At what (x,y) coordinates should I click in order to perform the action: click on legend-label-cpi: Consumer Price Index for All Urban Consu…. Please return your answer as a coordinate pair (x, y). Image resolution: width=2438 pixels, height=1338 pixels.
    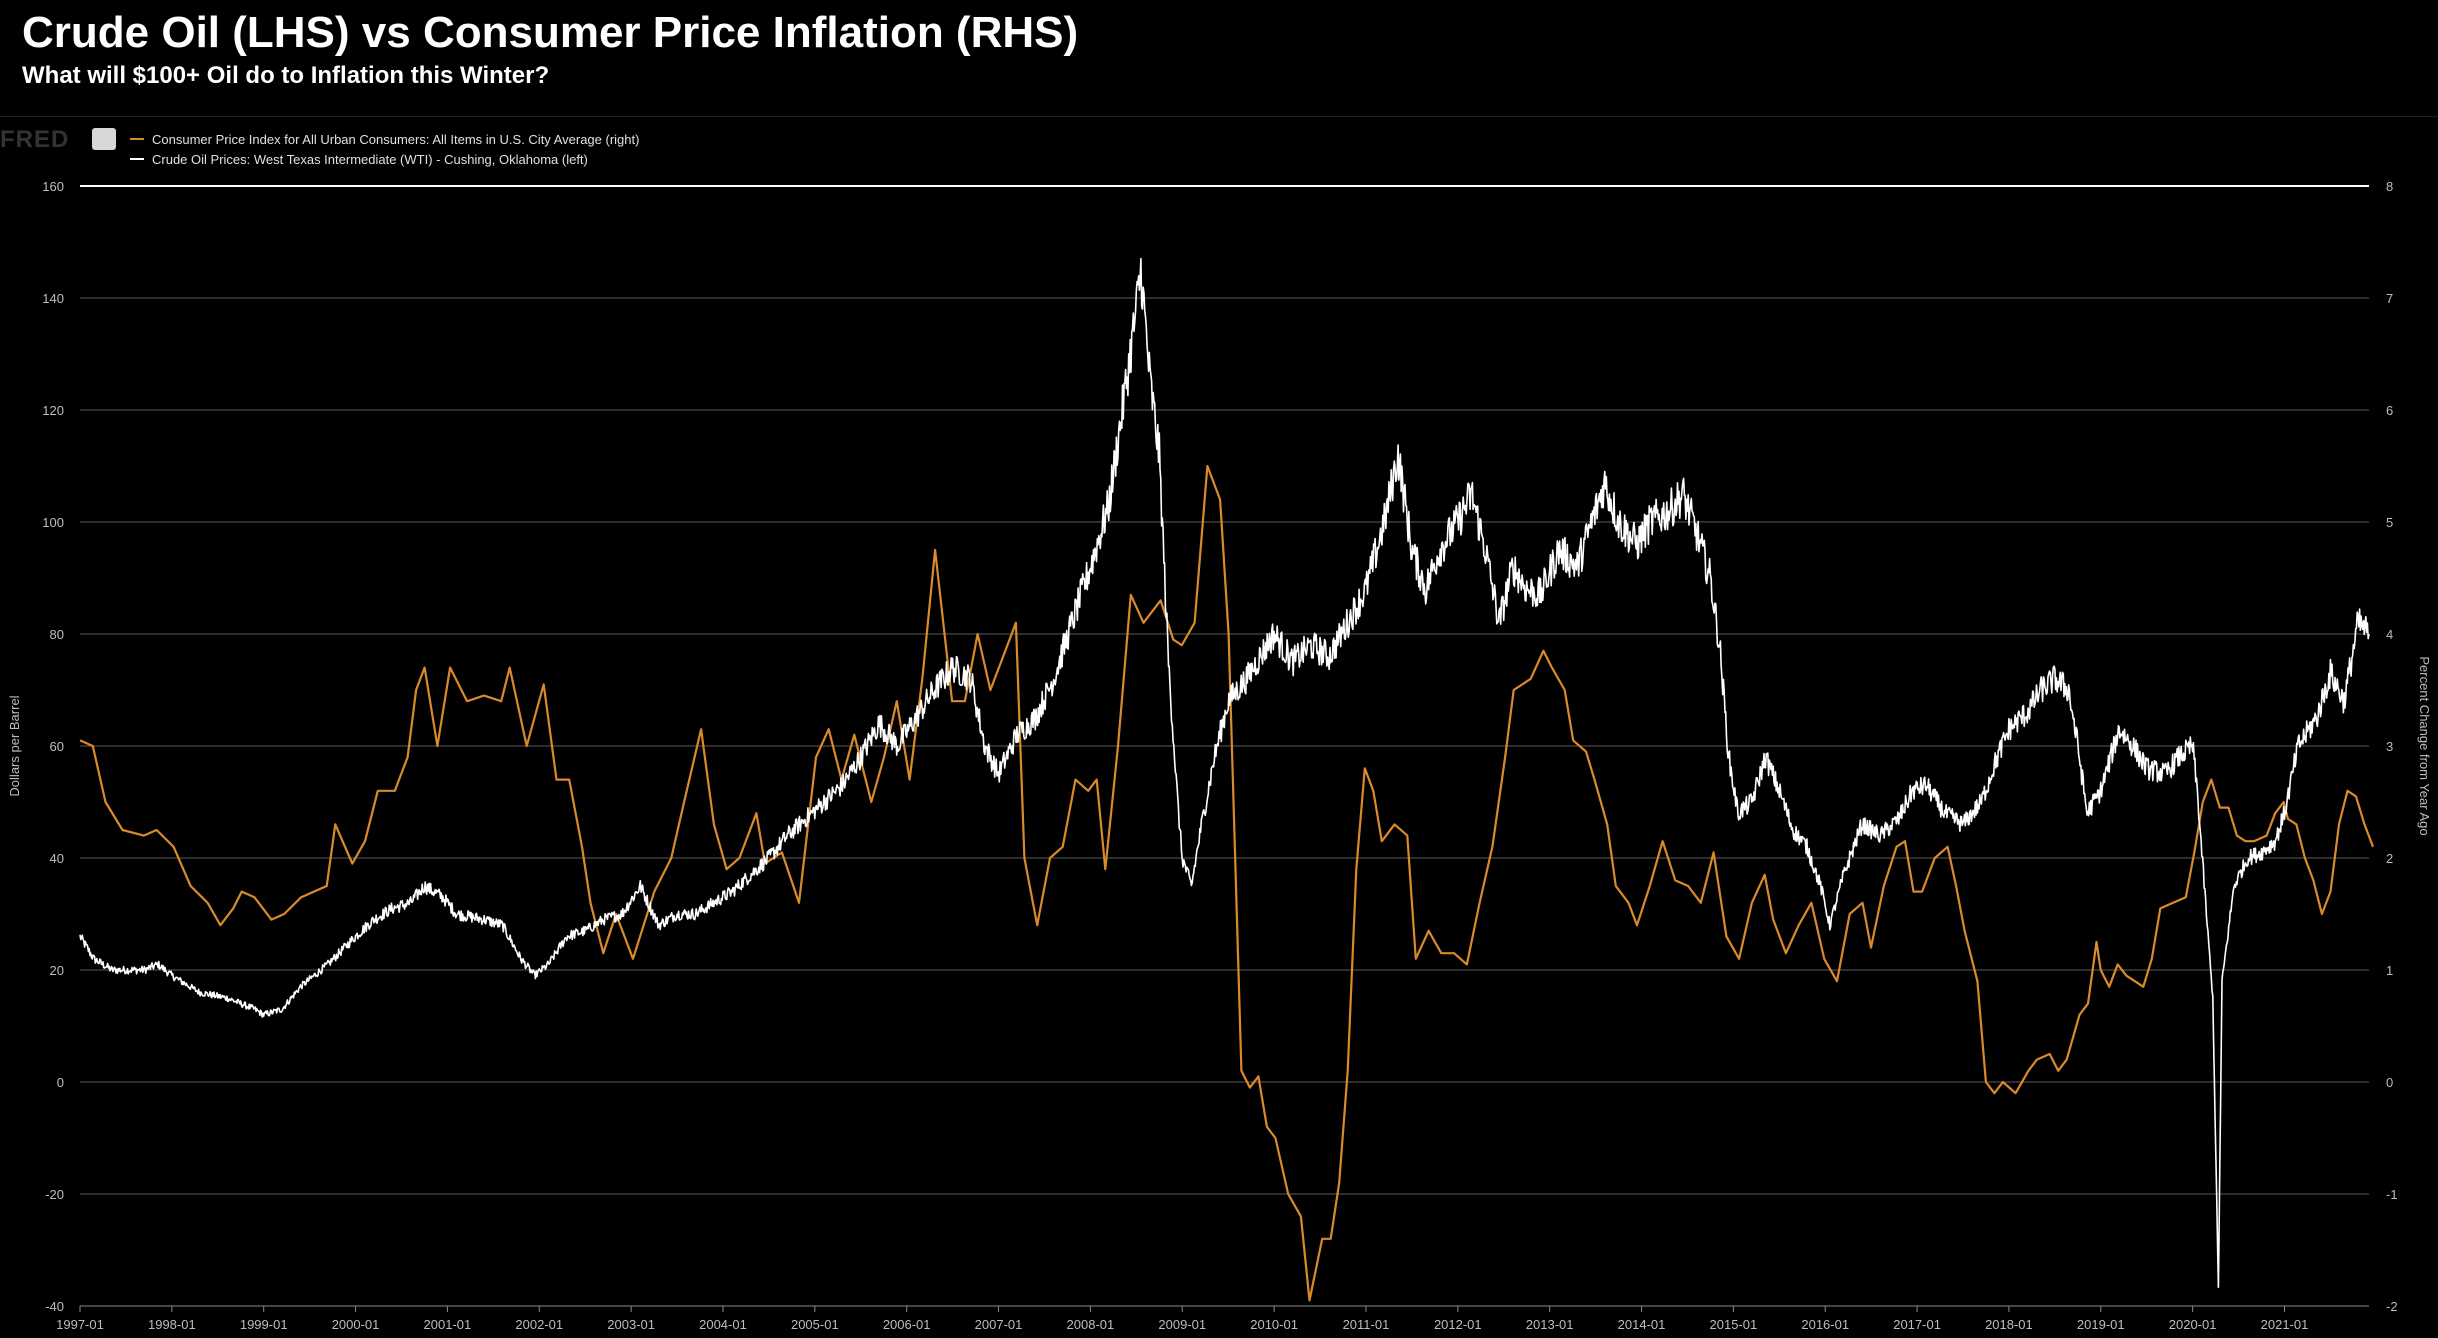
    Looking at the image, I should click on (396, 139).